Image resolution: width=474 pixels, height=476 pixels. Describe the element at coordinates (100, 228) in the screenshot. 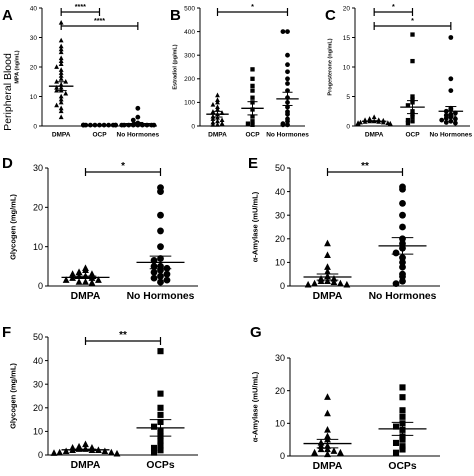

I see `panel-D: D 0 10 20 30 Glycogen (mg/mL) DMPA No Hormones *` at that location.